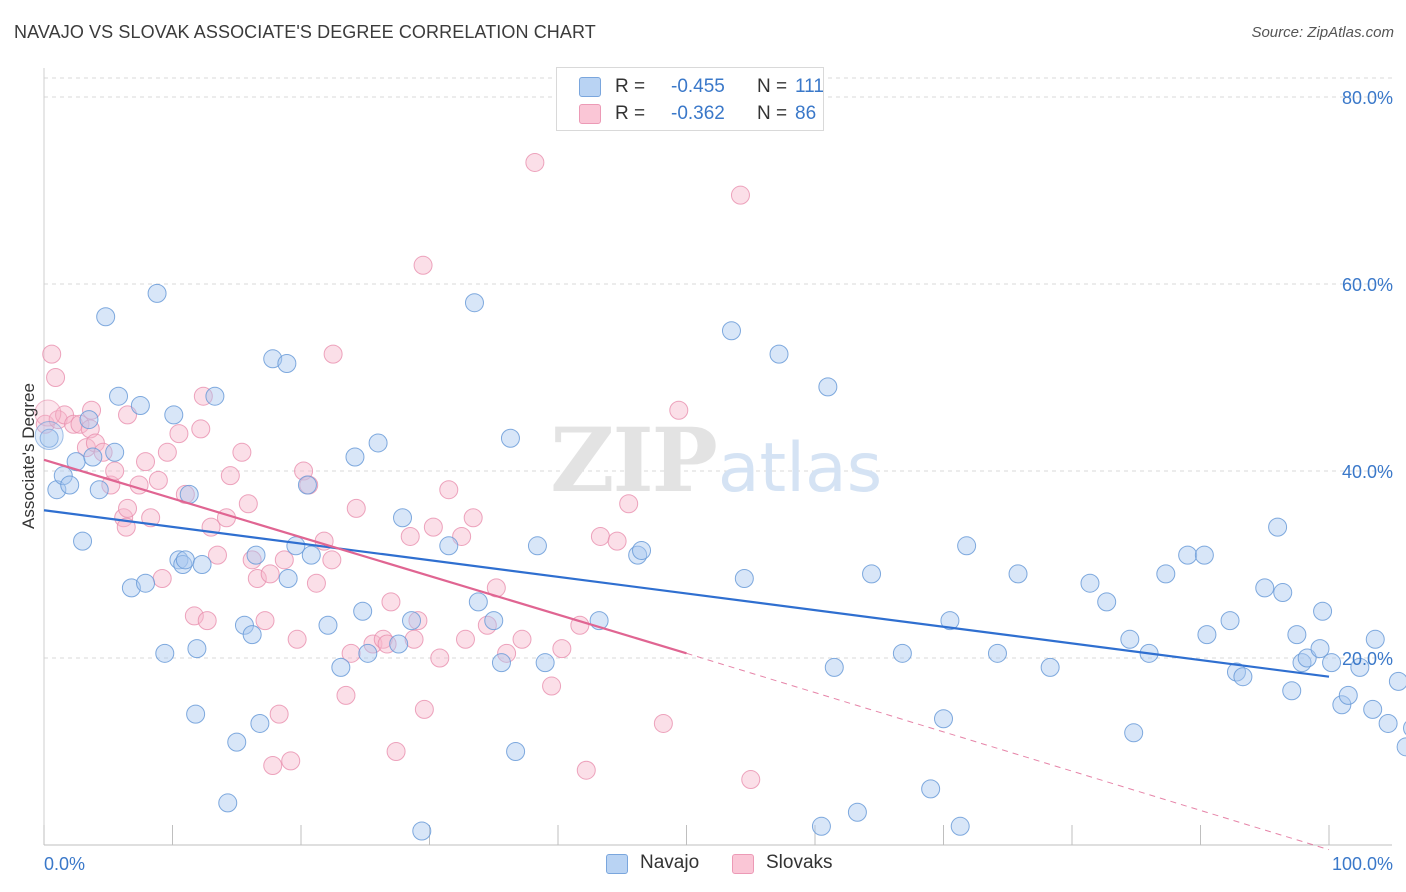  What do you see at coordinates (806, 113) in the screenshot?
I see `slovaks-n-value: 86` at bounding box center [806, 113].